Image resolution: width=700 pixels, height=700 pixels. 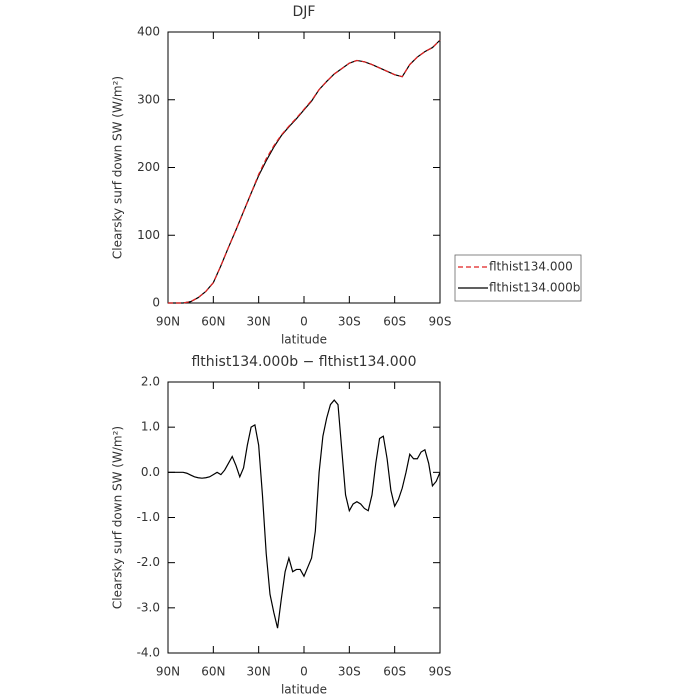 What do you see at coordinates (531, 267) in the screenshot?
I see `legend-label: flthist134.000` at bounding box center [531, 267].